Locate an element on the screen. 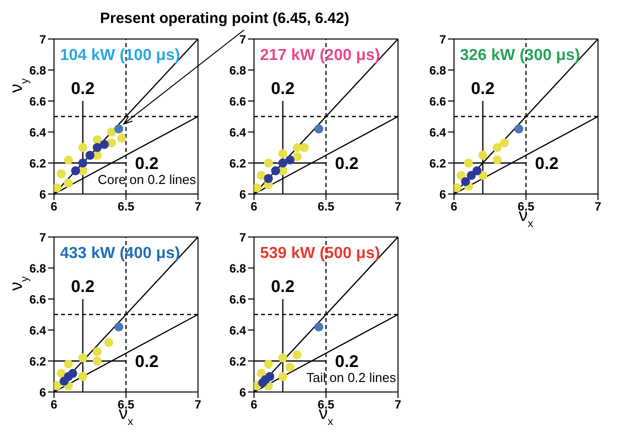  text: 539 kW (500 μs) is located at coordinates (320, 254).